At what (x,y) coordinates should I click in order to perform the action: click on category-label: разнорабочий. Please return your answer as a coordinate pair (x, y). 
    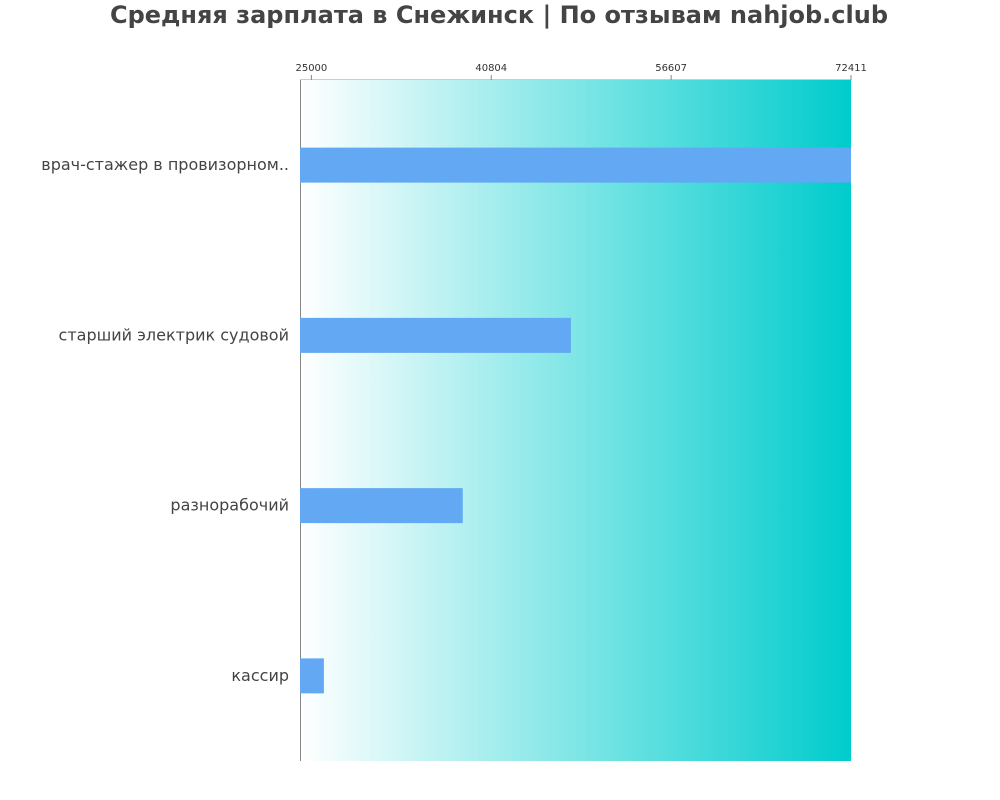
    Looking at the image, I should click on (229, 505).